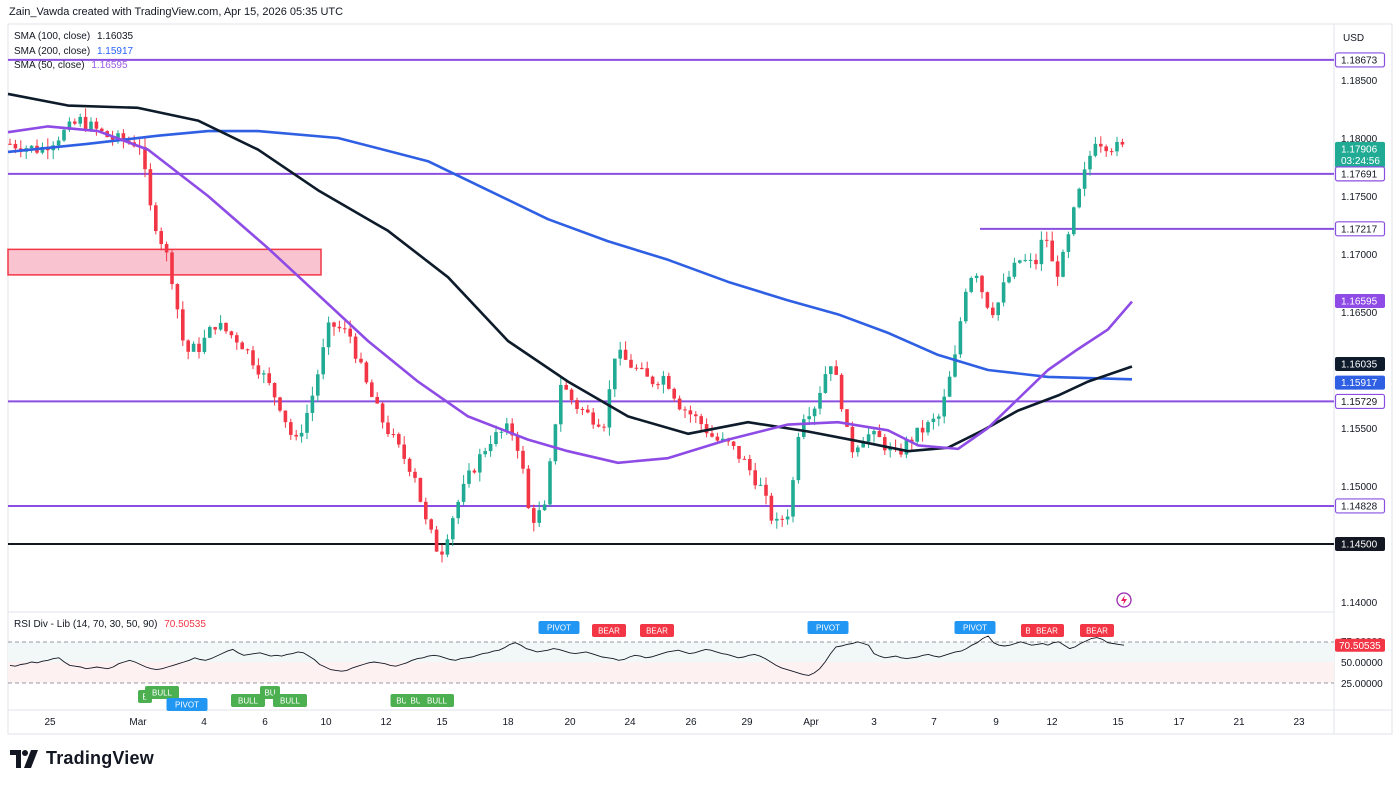 Image resolution: width=1400 pixels, height=785 pixels. I want to click on legend-sma100: SMA (100, close) 1.16035, so click(73, 37).